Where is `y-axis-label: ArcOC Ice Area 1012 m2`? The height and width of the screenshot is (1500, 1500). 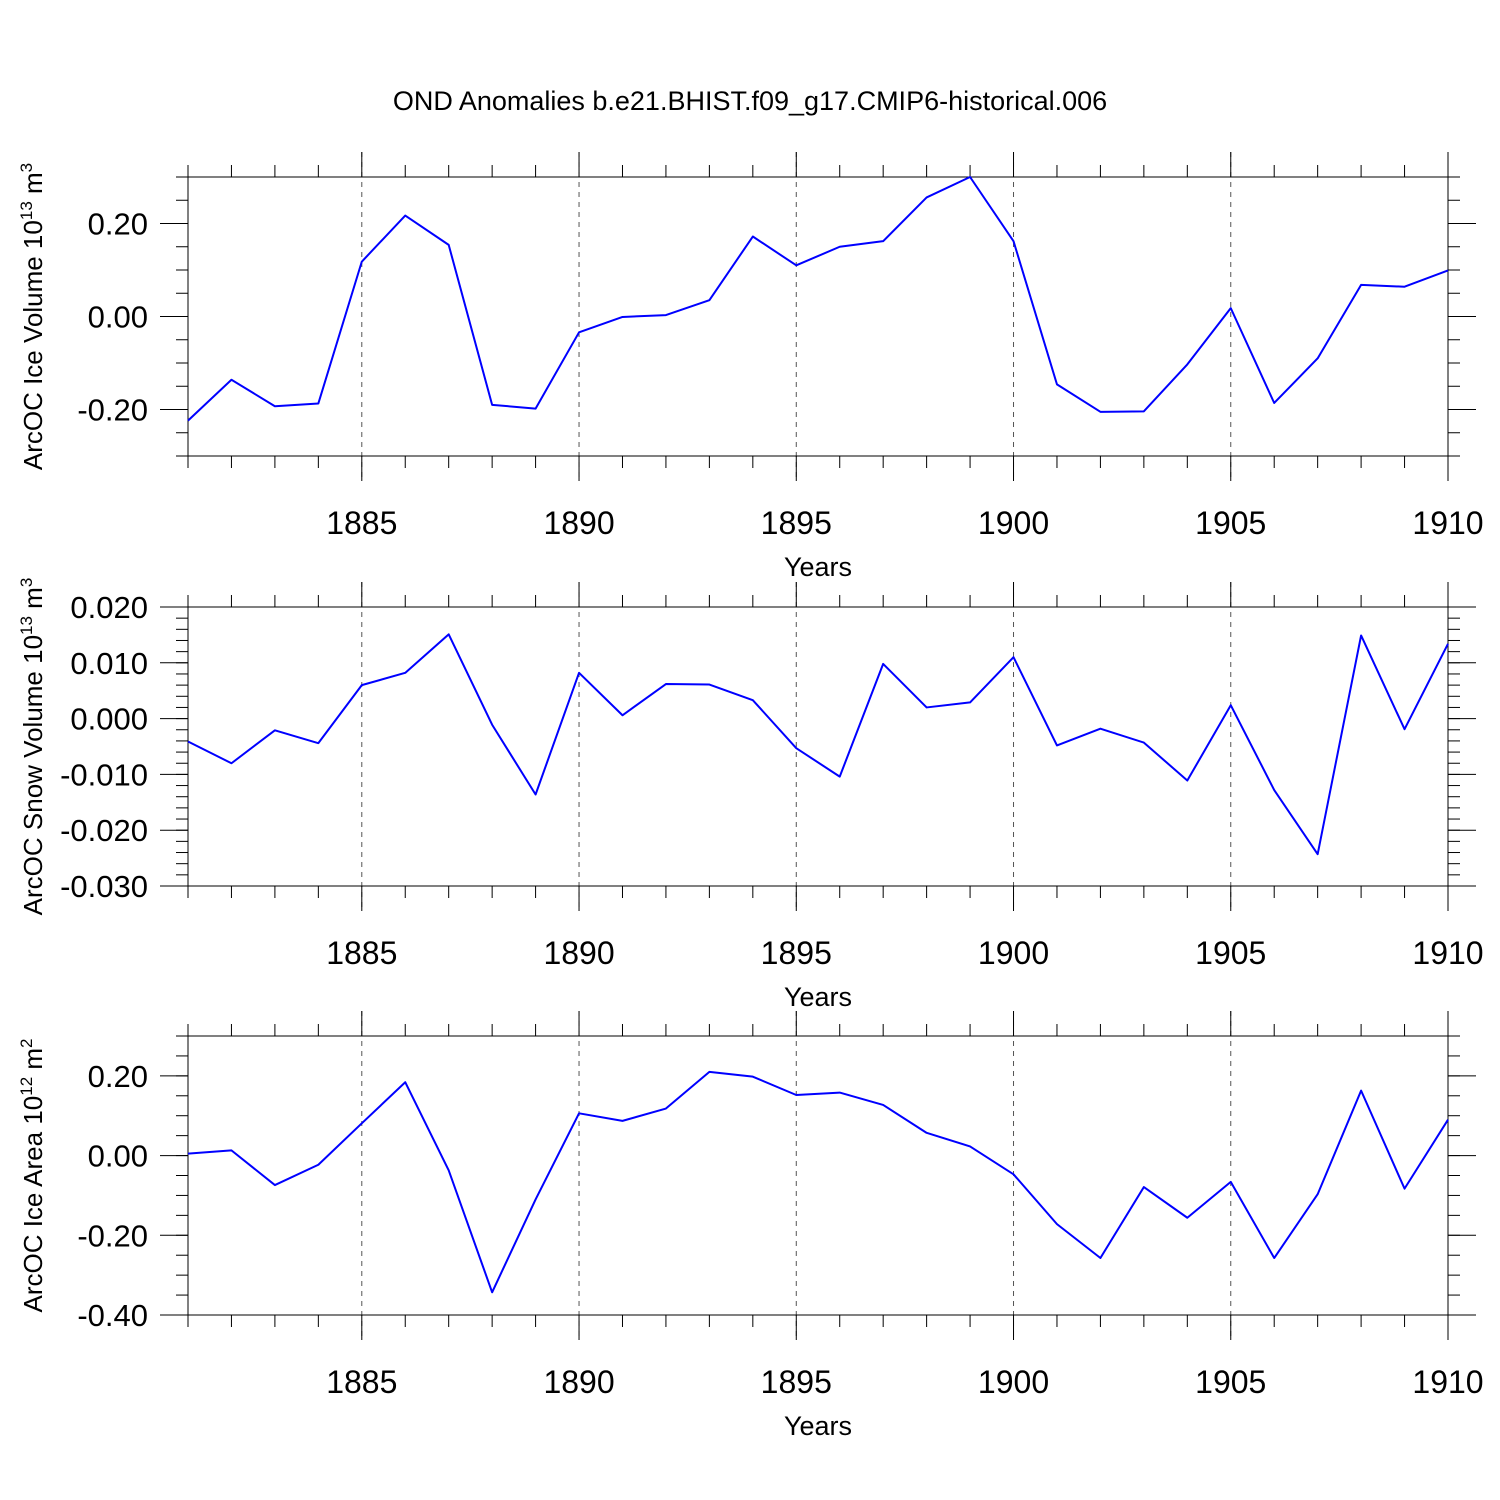 y-axis-label: ArcOC Ice Area 1012 m2 is located at coordinates (32, 1175).